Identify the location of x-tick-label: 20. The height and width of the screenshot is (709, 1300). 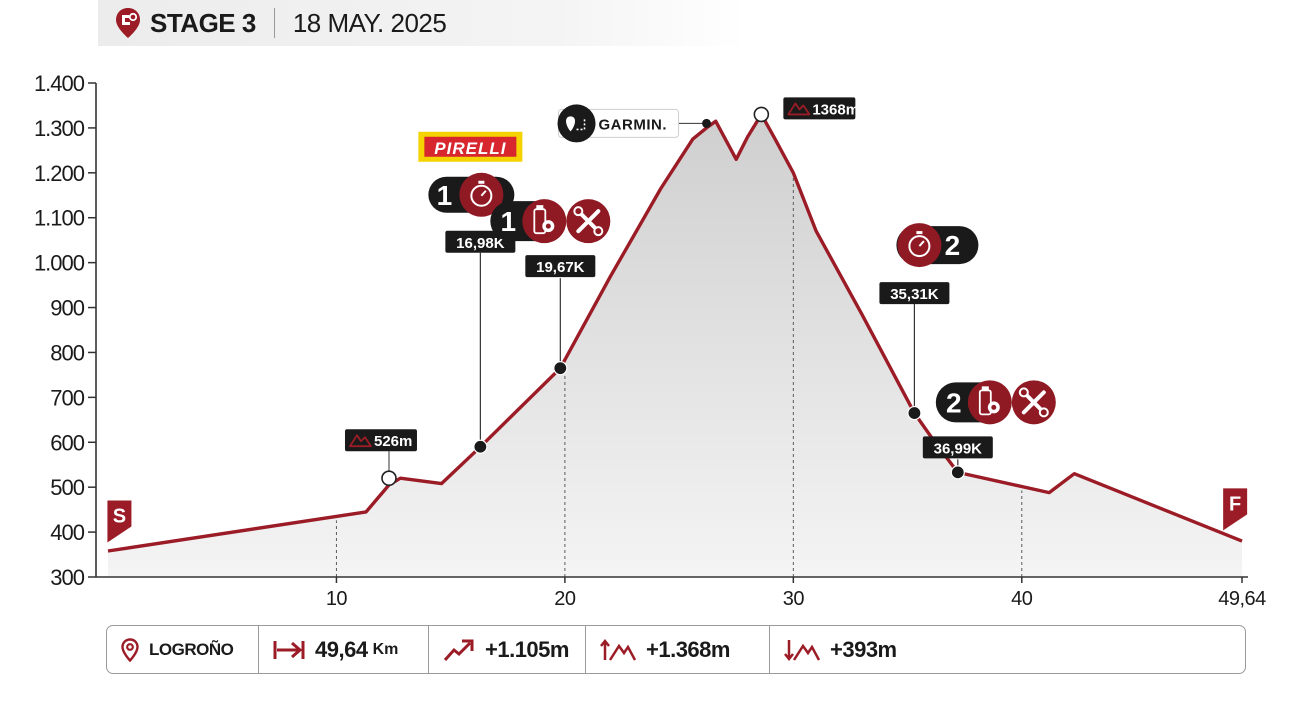
(565, 599).